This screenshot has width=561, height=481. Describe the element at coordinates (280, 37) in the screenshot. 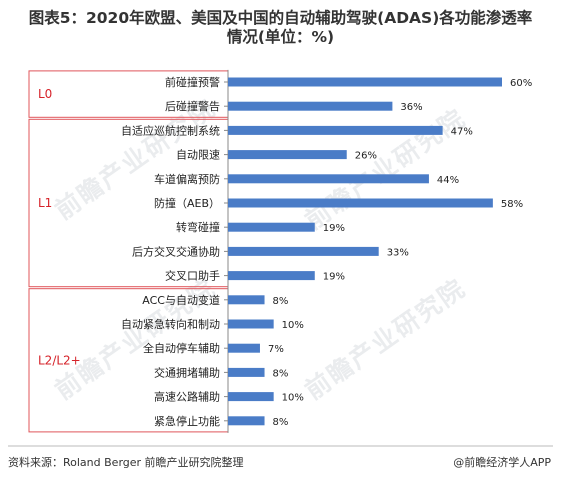

I see `chart-title-line2: 情况(单位：%)` at that location.